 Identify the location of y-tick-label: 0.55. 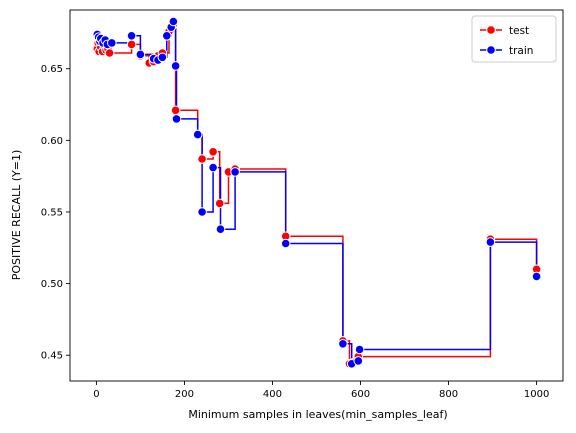
(52, 212).